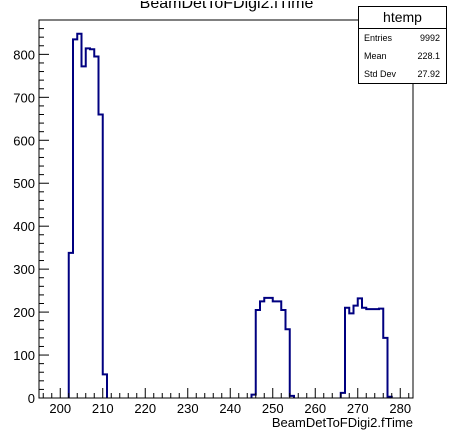 This screenshot has width=453, height=431. I want to click on y-tick-label: 500, so click(24, 183).